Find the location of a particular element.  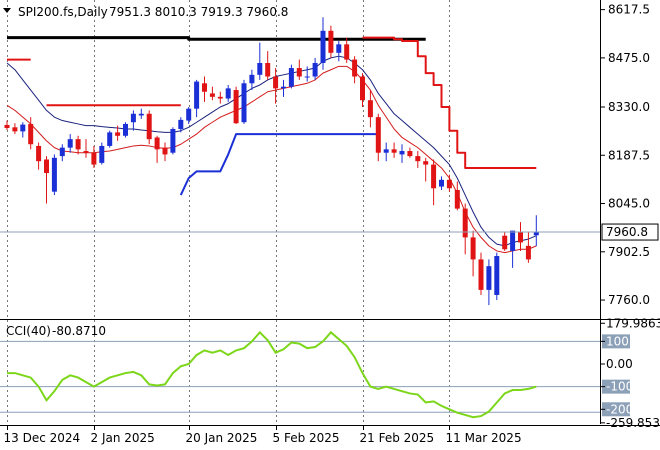

x-tick-label: 13 Dec 2024 is located at coordinates (42, 438).